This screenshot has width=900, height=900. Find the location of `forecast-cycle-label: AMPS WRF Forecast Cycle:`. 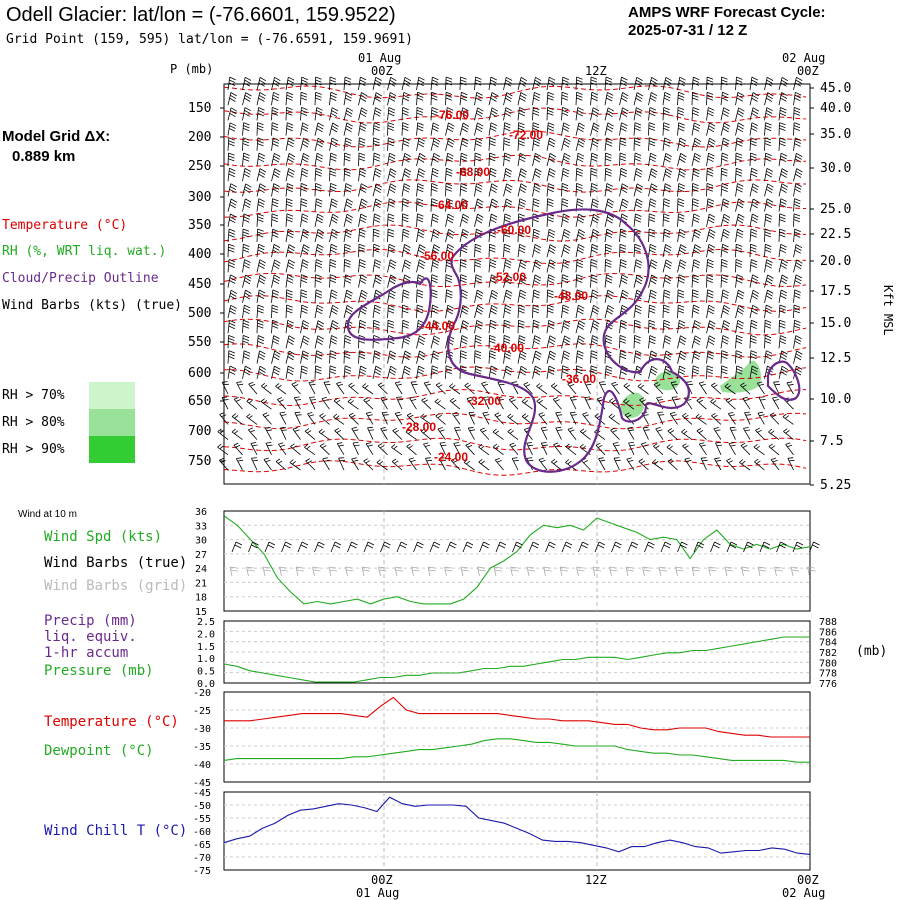

forecast-cycle-label: AMPS WRF Forecast Cycle: is located at coordinates (727, 12).